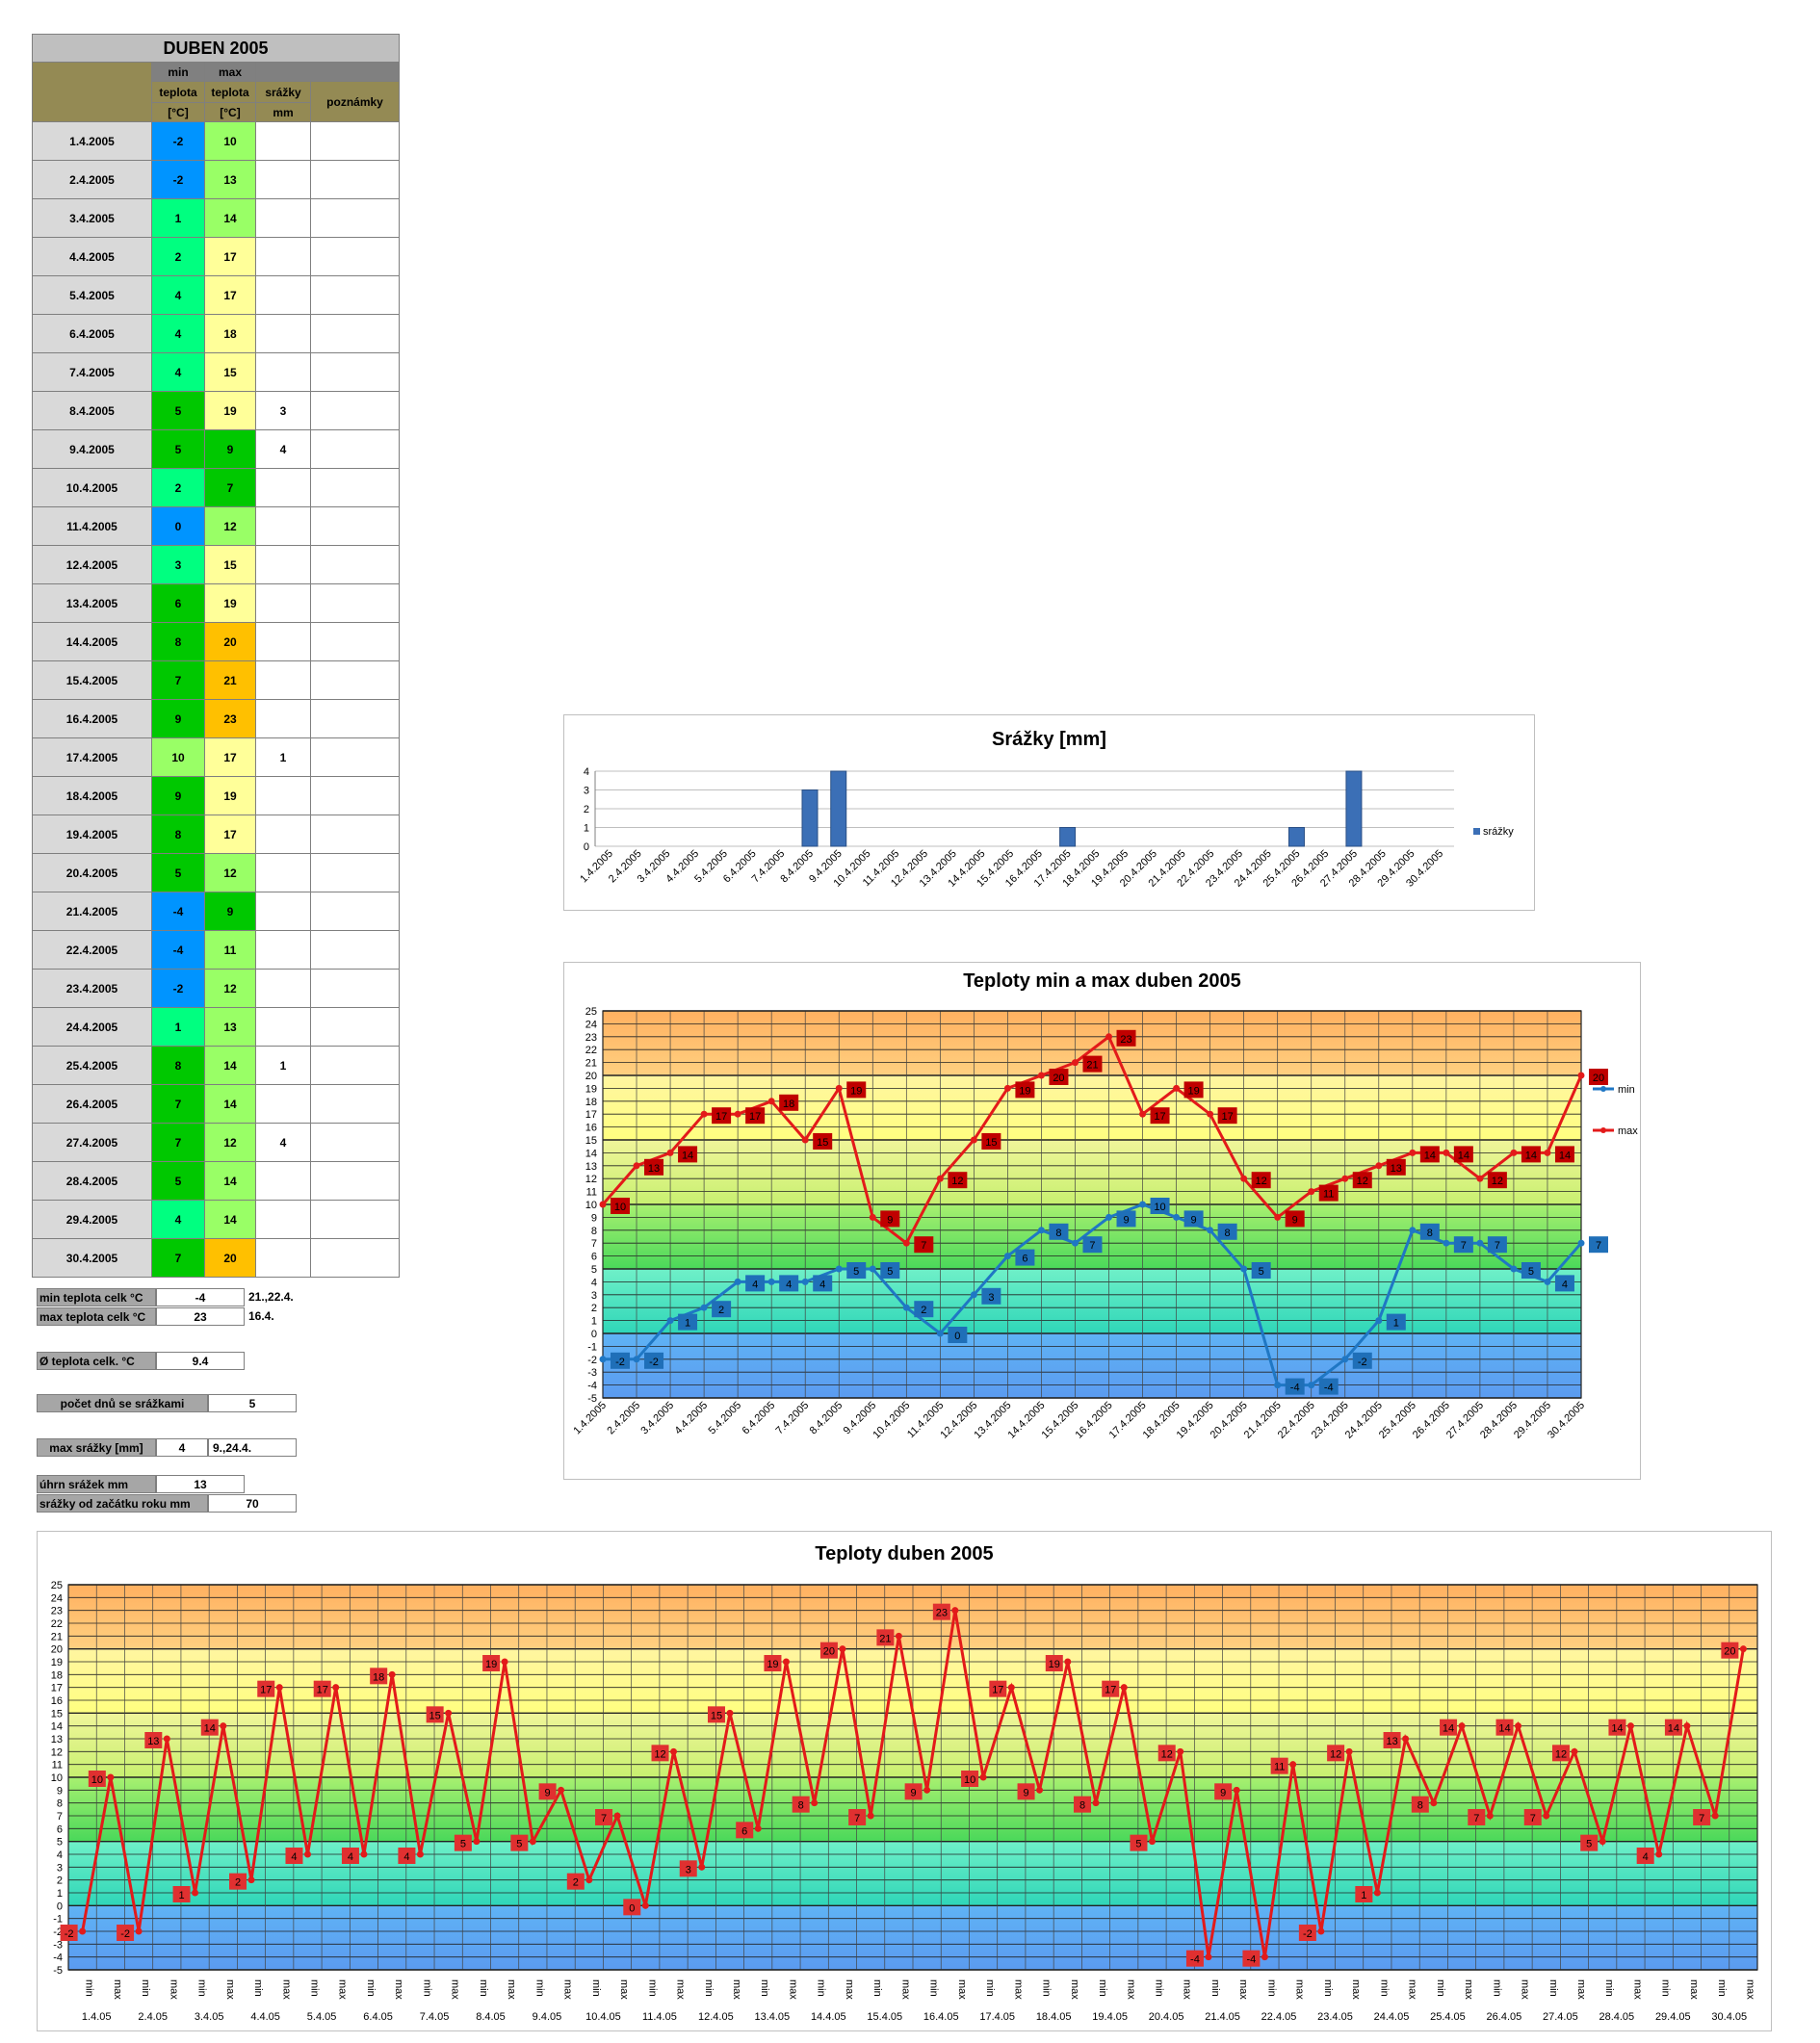 The height and width of the screenshot is (2043, 1820). What do you see at coordinates (322, 2017) in the screenshot?
I see `daily-group-label: 5.4.05` at bounding box center [322, 2017].